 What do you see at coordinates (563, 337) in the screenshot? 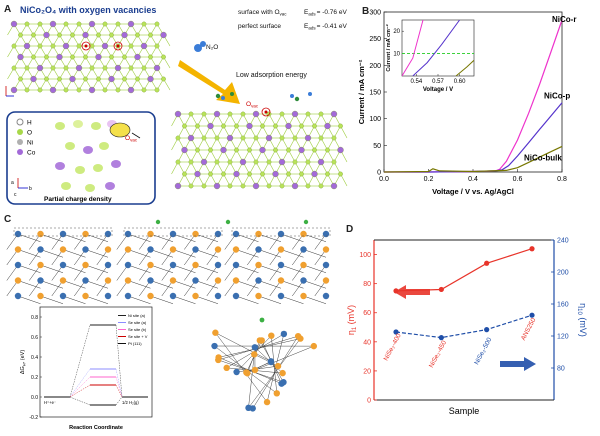
I see `right-tick-label: 120` at bounding box center [563, 337].